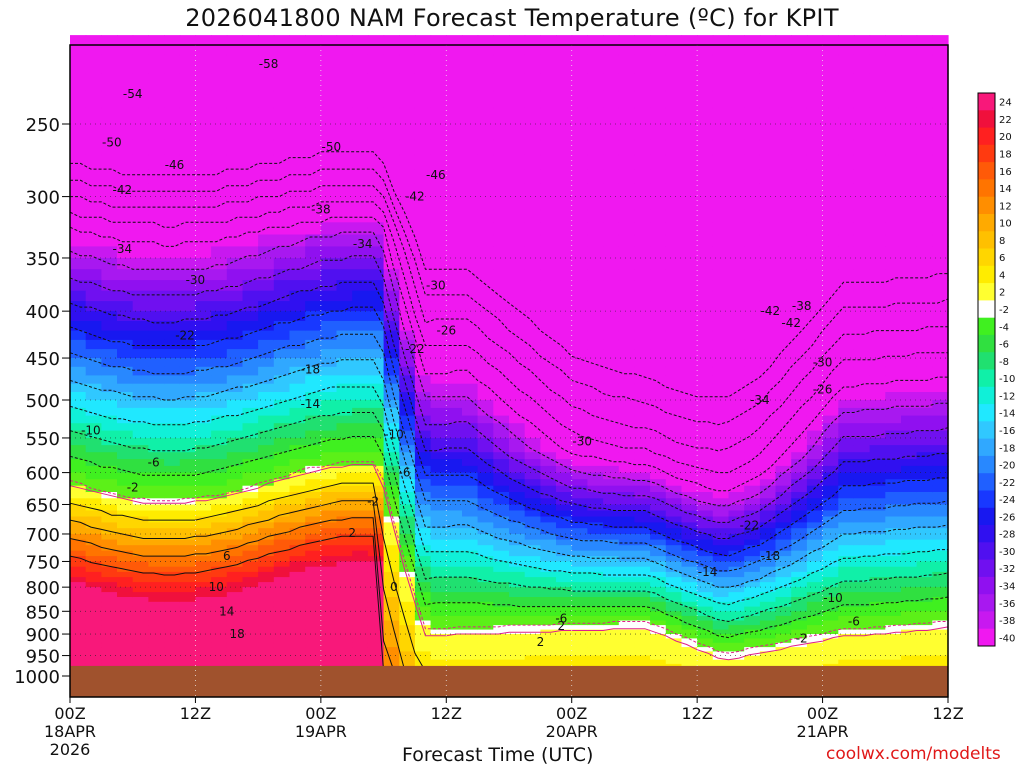  Describe the element at coordinates (1007, 517) in the screenshot. I see `colorbar-label: -26` at that location.